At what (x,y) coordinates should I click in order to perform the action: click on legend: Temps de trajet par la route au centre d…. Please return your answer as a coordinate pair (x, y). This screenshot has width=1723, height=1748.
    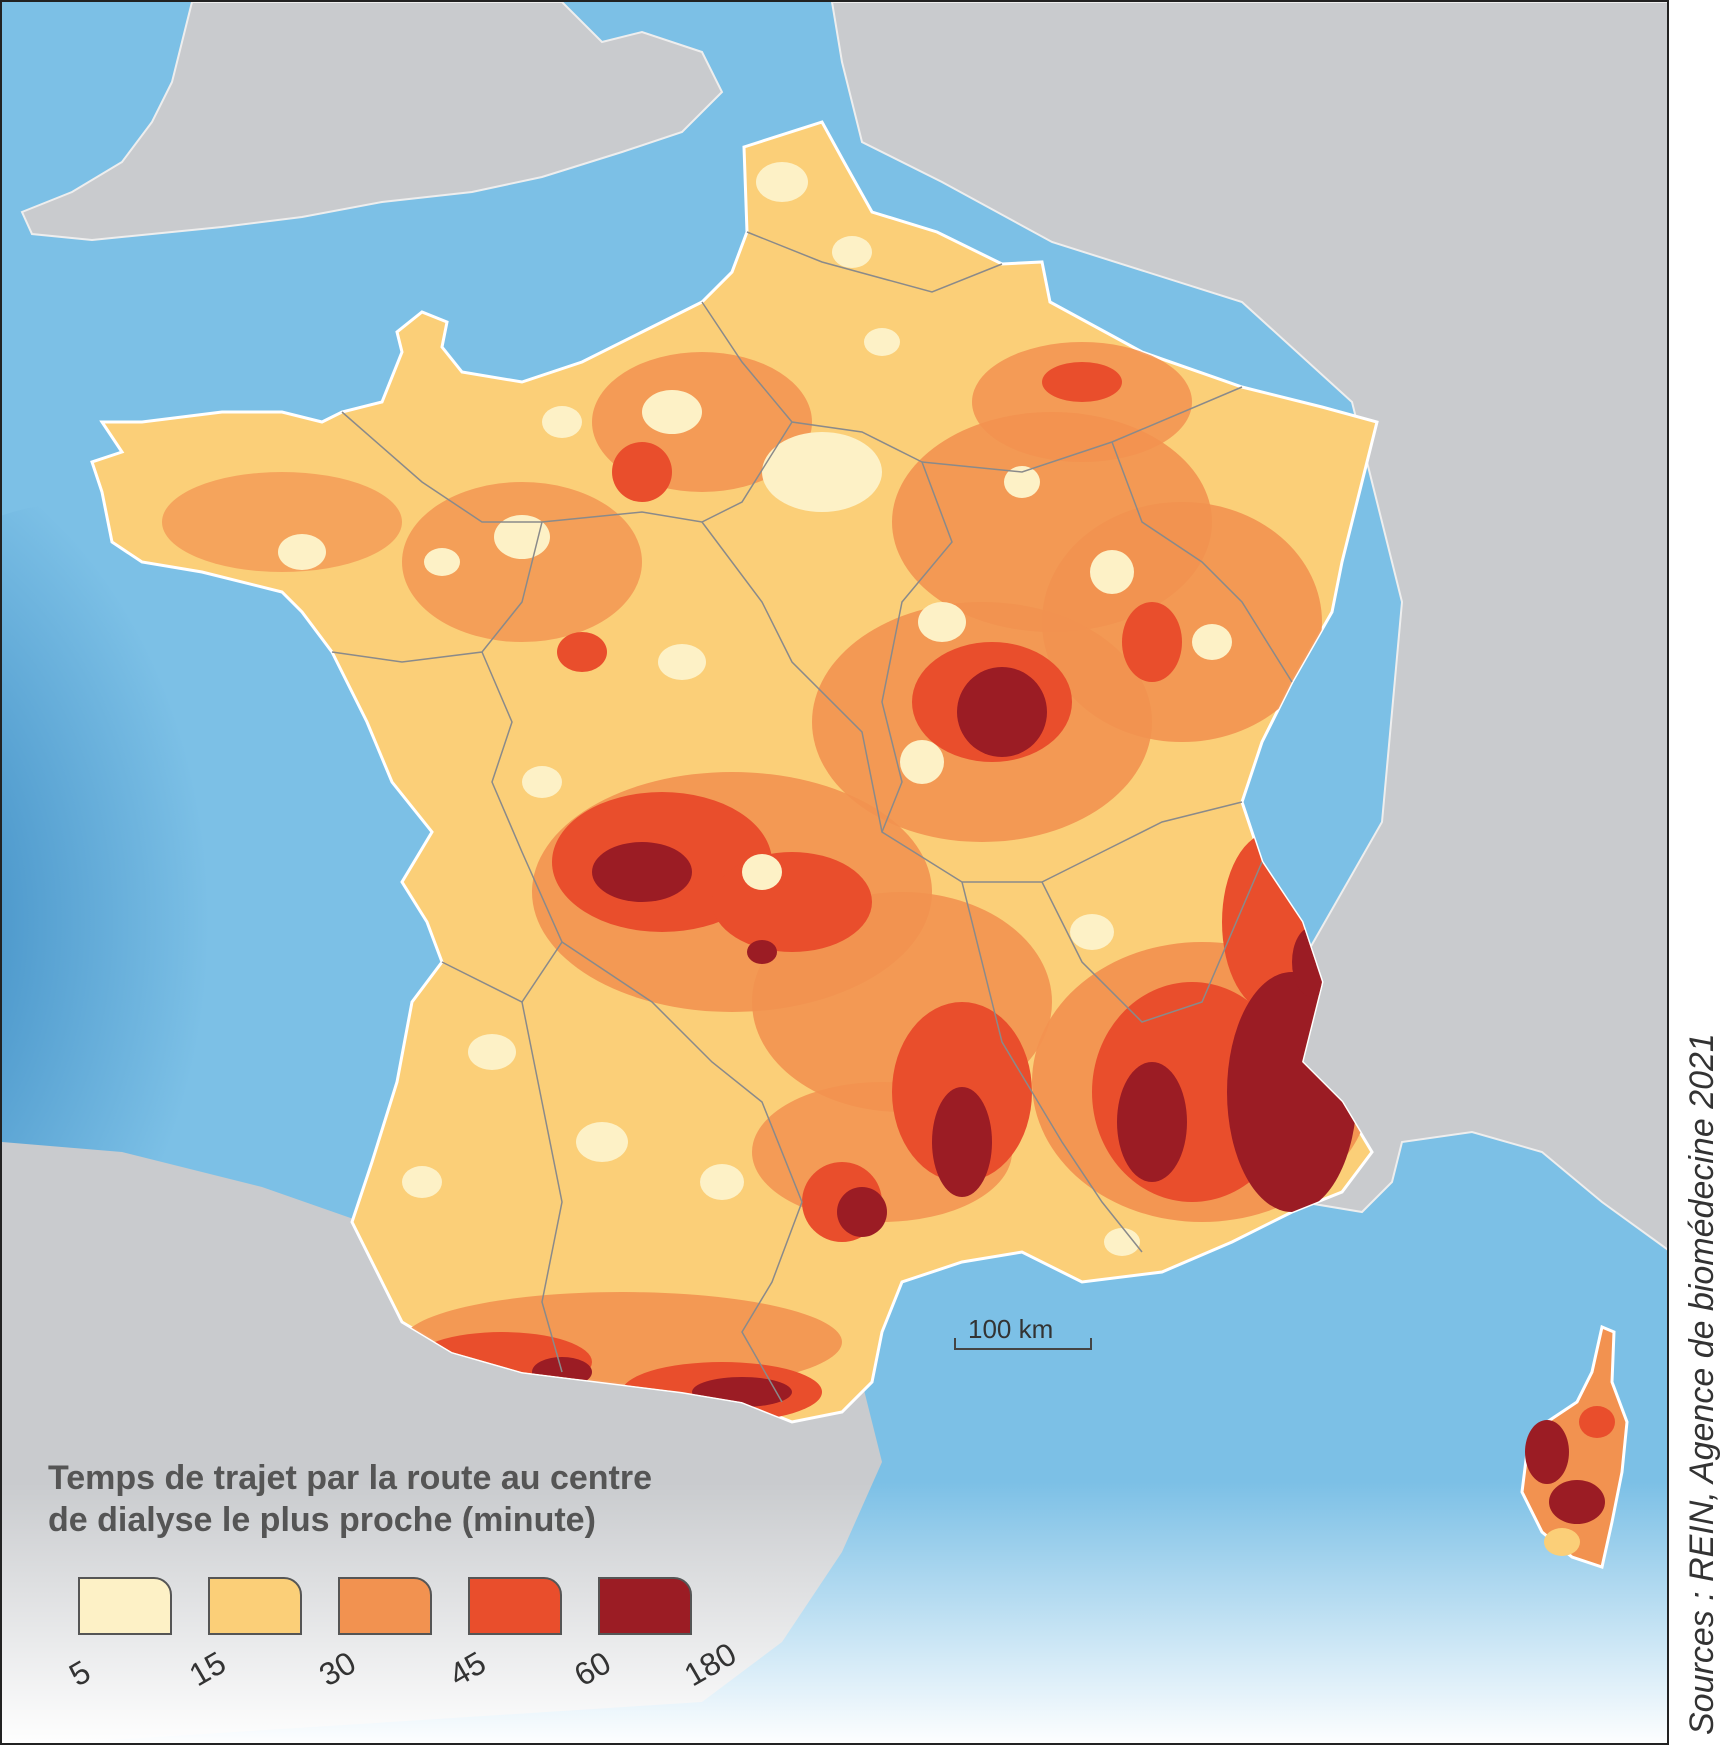
    Looking at the image, I should click on (428, 1592).